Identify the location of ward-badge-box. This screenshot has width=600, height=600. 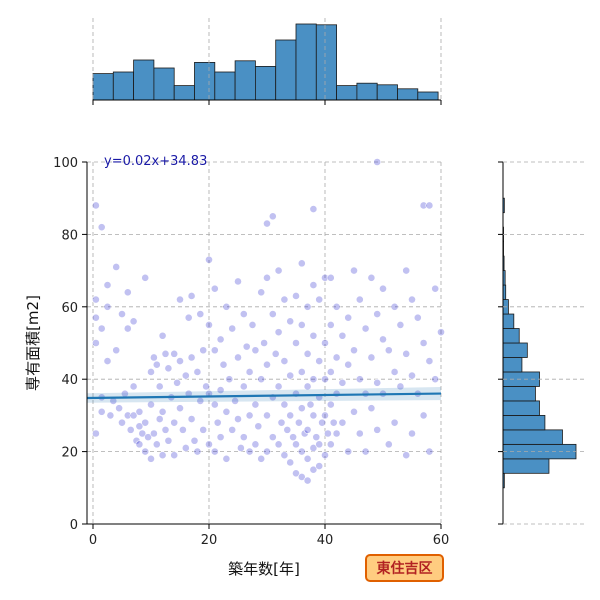
(404, 568).